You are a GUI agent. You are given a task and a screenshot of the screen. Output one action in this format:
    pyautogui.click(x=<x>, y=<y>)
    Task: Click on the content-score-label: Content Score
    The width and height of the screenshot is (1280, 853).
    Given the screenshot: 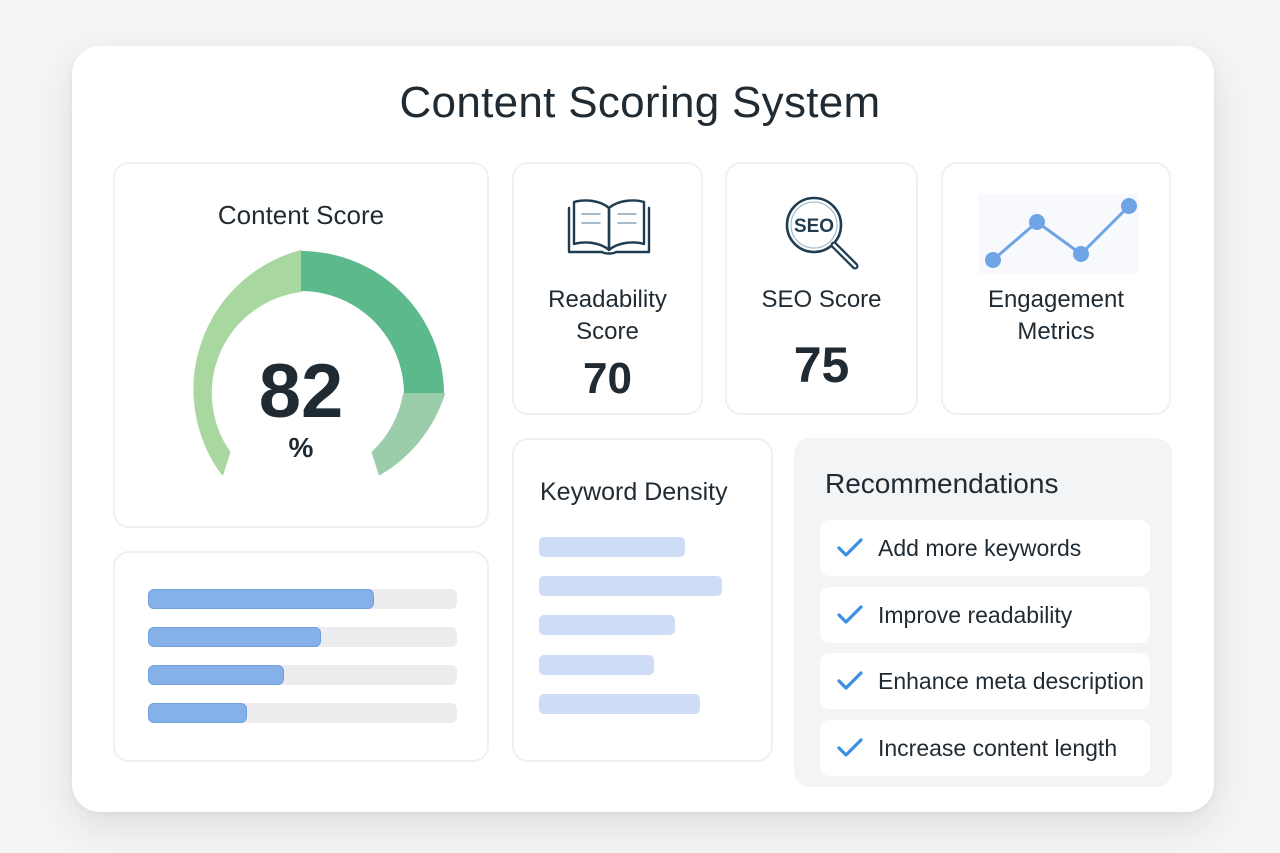 What is the action you would take?
    pyautogui.click(x=301, y=215)
    